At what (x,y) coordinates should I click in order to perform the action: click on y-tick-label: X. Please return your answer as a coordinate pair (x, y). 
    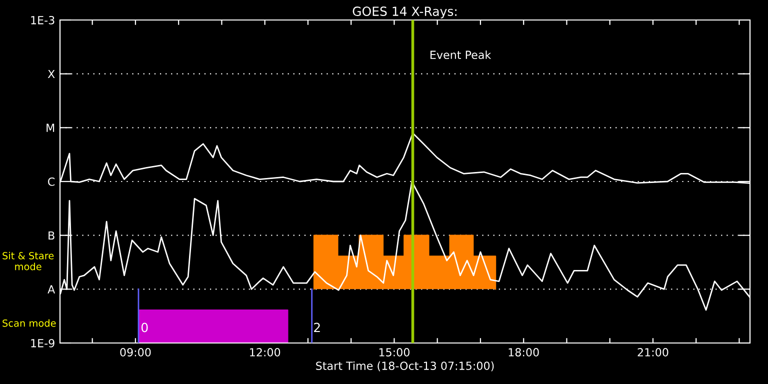
    Looking at the image, I should click on (51, 74).